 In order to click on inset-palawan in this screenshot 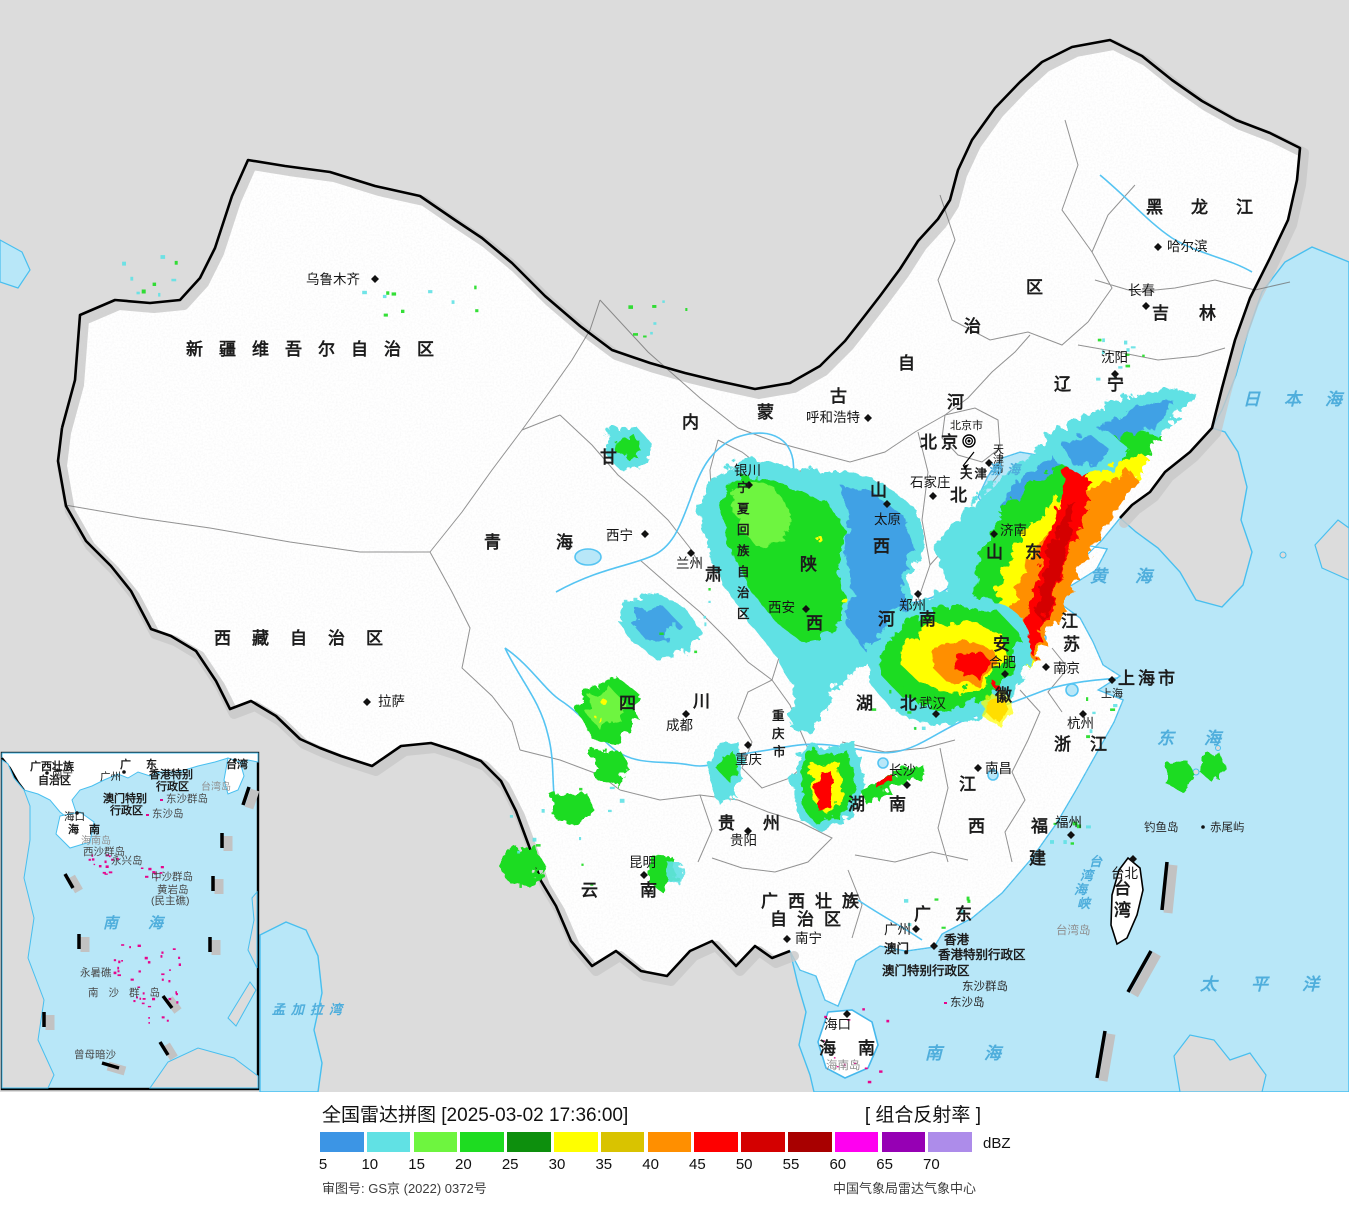, I will do `click(242, 1004)`.